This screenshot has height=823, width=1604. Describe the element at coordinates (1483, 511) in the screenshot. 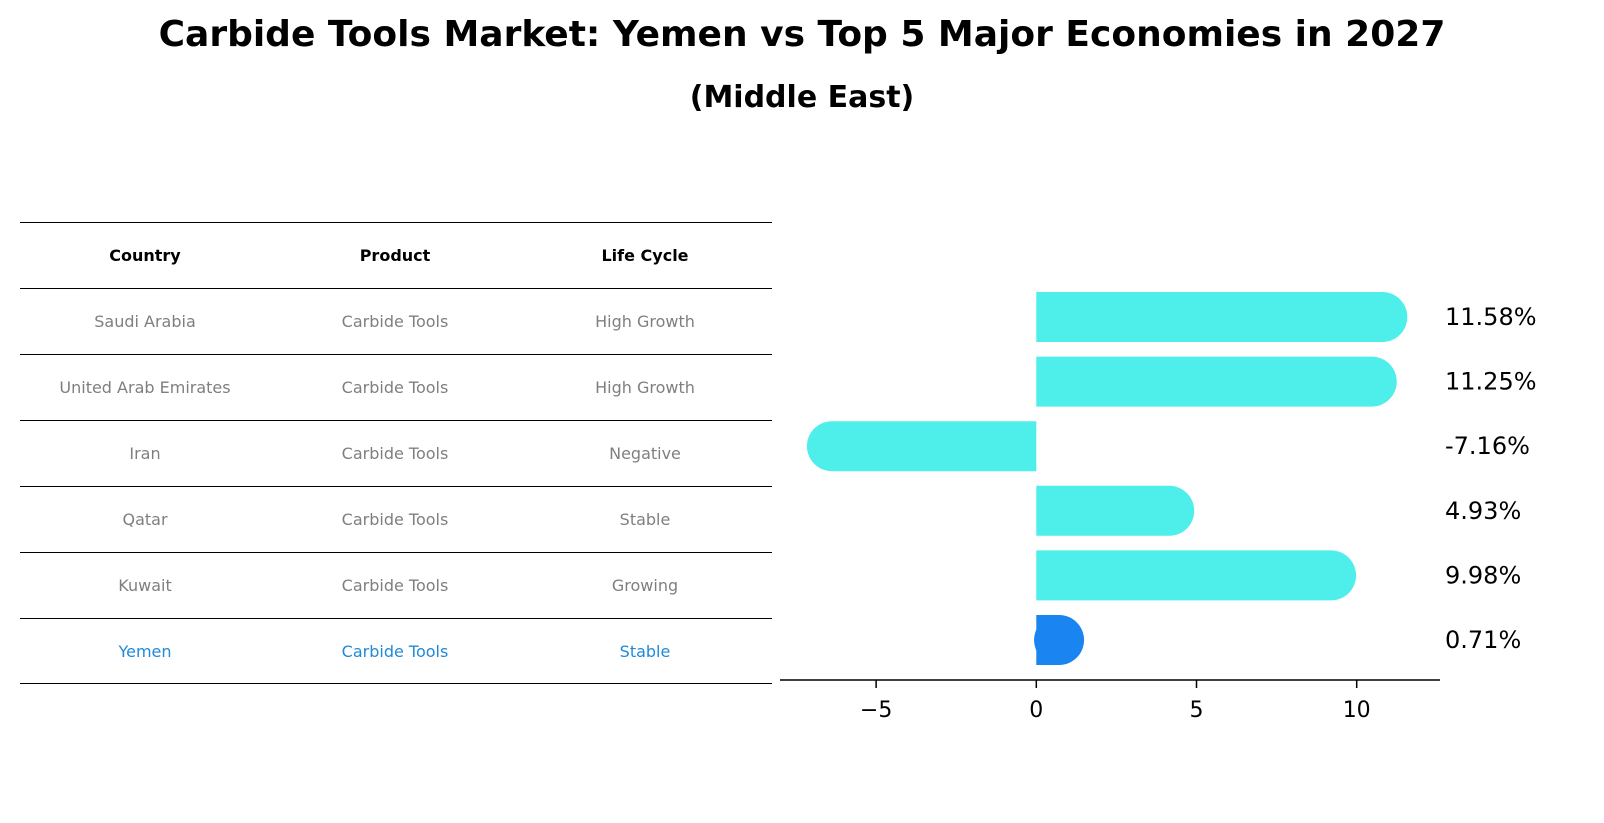

I see `data-label-3: 4.93%` at that location.